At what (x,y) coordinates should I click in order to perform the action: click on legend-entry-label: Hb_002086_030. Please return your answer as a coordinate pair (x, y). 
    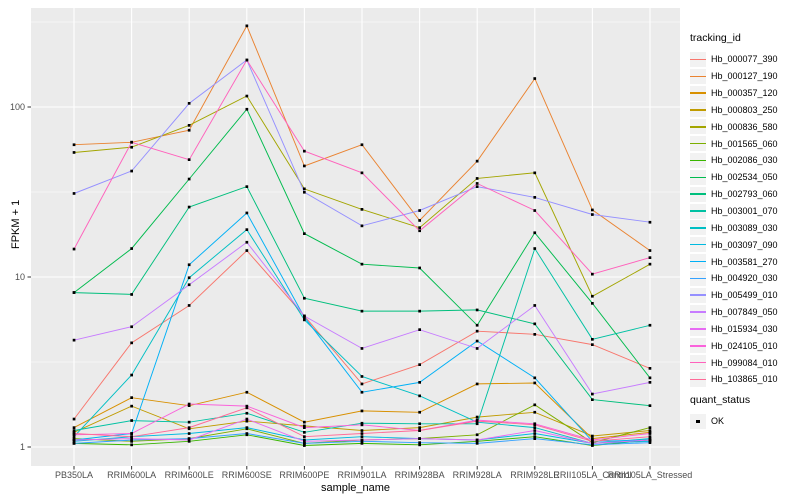
    Looking at the image, I should click on (744, 160).